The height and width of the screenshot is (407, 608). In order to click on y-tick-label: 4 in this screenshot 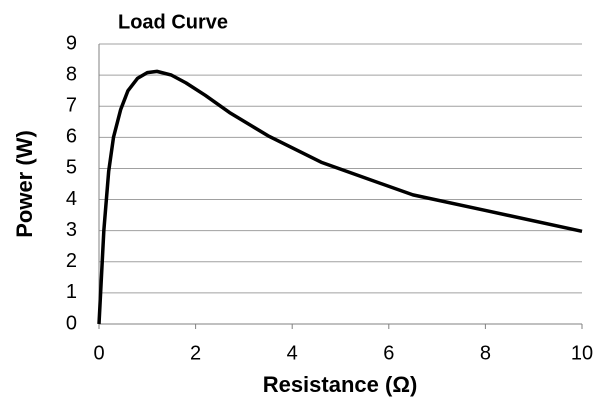, I will do `click(71, 199)`.